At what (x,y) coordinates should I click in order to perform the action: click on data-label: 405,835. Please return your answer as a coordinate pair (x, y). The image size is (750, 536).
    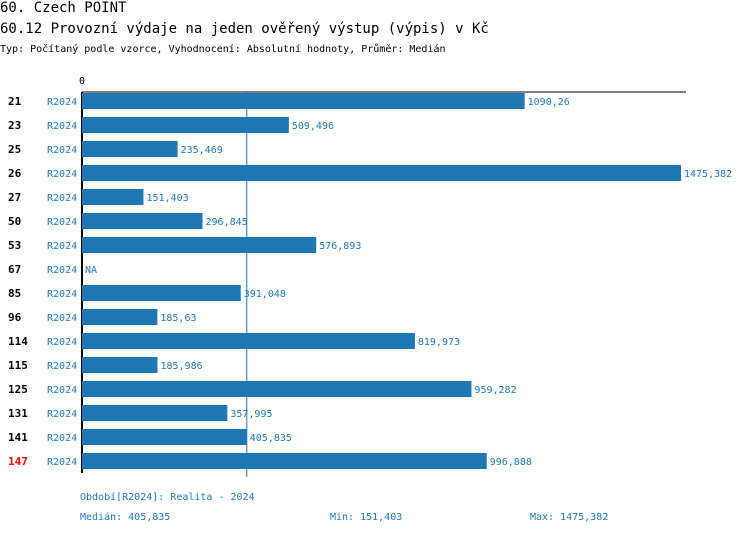
    Looking at the image, I should click on (271, 438).